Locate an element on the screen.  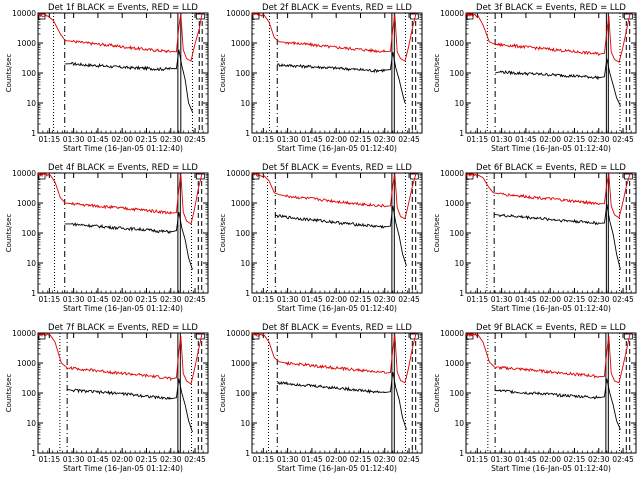
chart-title: Det 7f BLACK = Events, RED = LLD is located at coordinates (123, 328).